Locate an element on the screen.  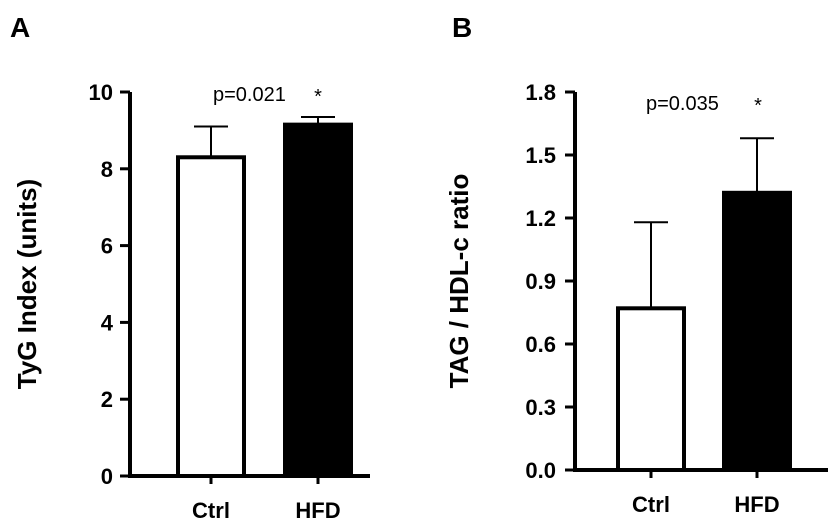
y-tick-label: 0.6 is located at coordinates (540, 344).